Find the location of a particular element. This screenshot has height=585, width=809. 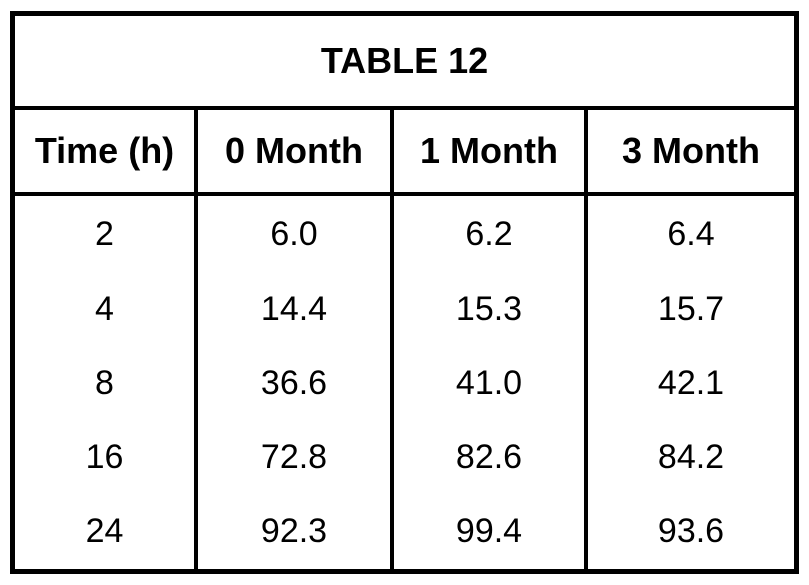

table-cell: 92.3 is located at coordinates (294, 532).